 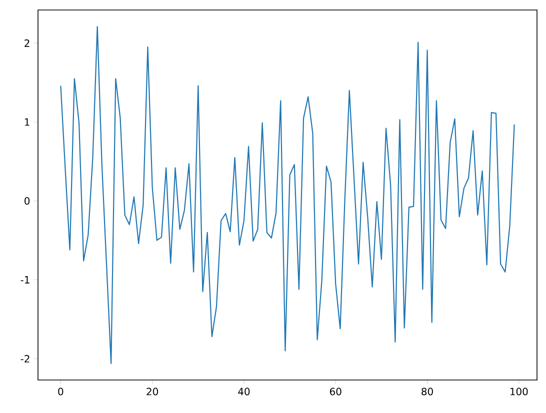 What do you see at coordinates (25, 280) in the screenshot?
I see `y-tick-label: -1` at bounding box center [25, 280].